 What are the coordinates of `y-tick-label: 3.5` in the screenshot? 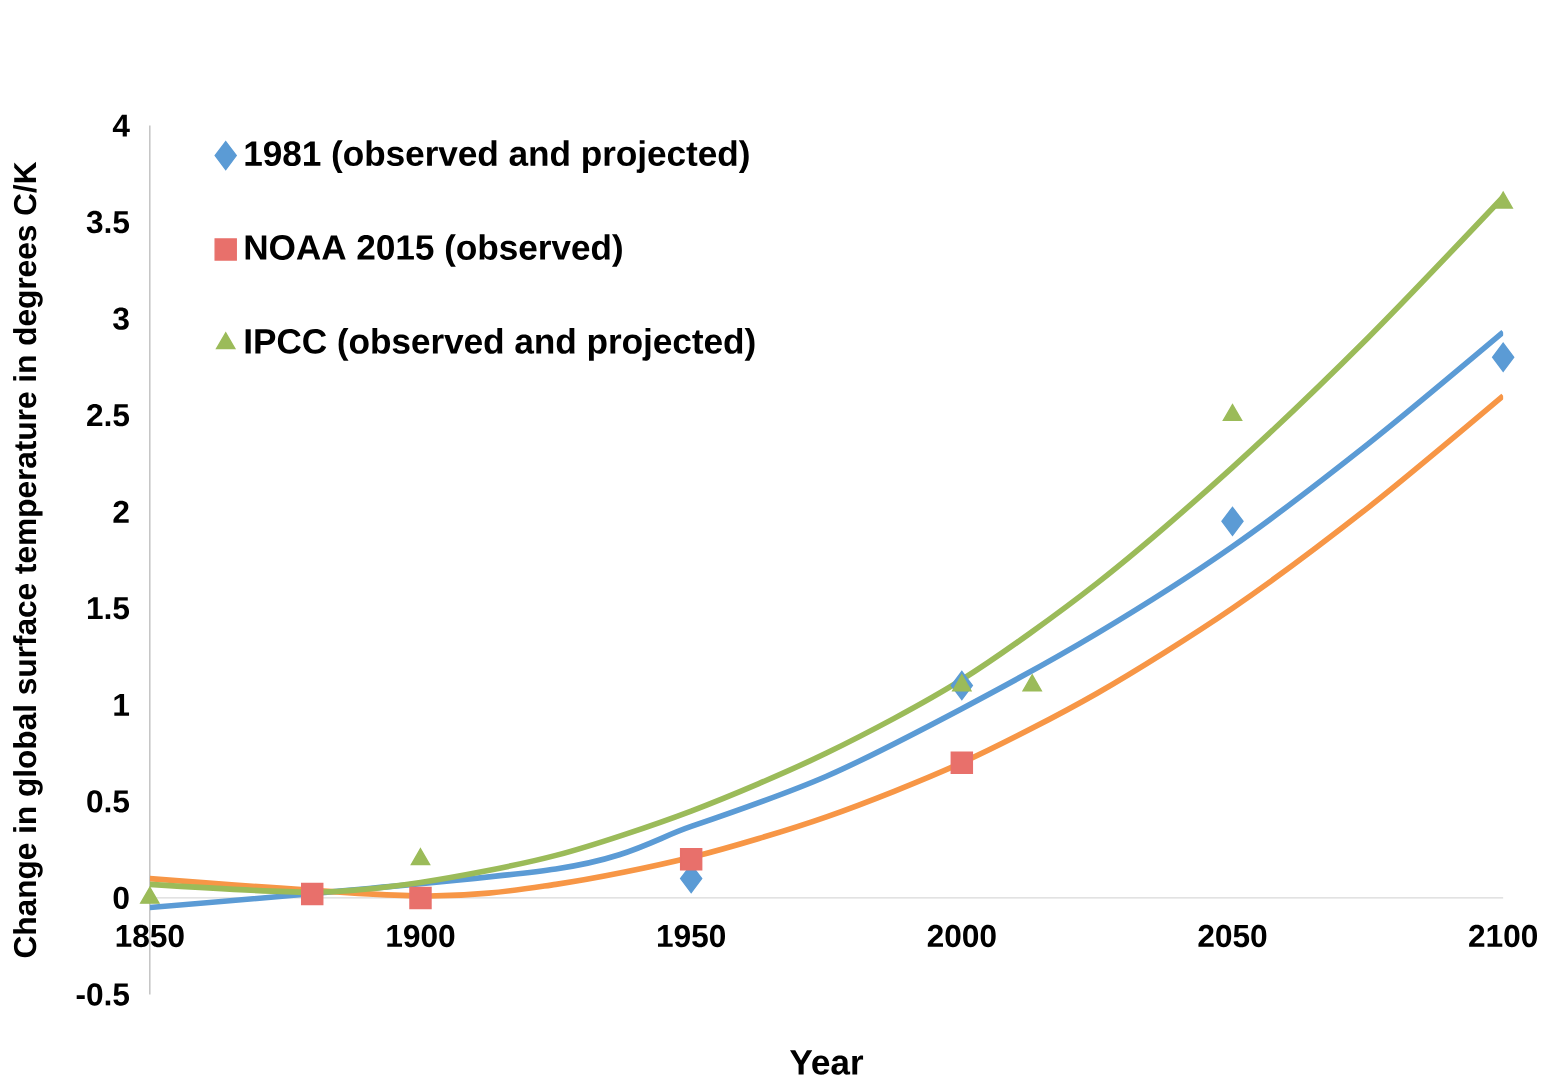 It's located at (108, 222).